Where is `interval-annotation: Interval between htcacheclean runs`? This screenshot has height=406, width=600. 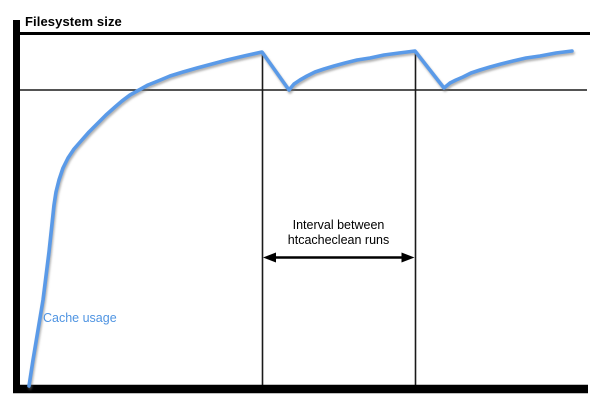
interval-annotation: Interval between htcacheclean runs is located at coordinates (338, 232).